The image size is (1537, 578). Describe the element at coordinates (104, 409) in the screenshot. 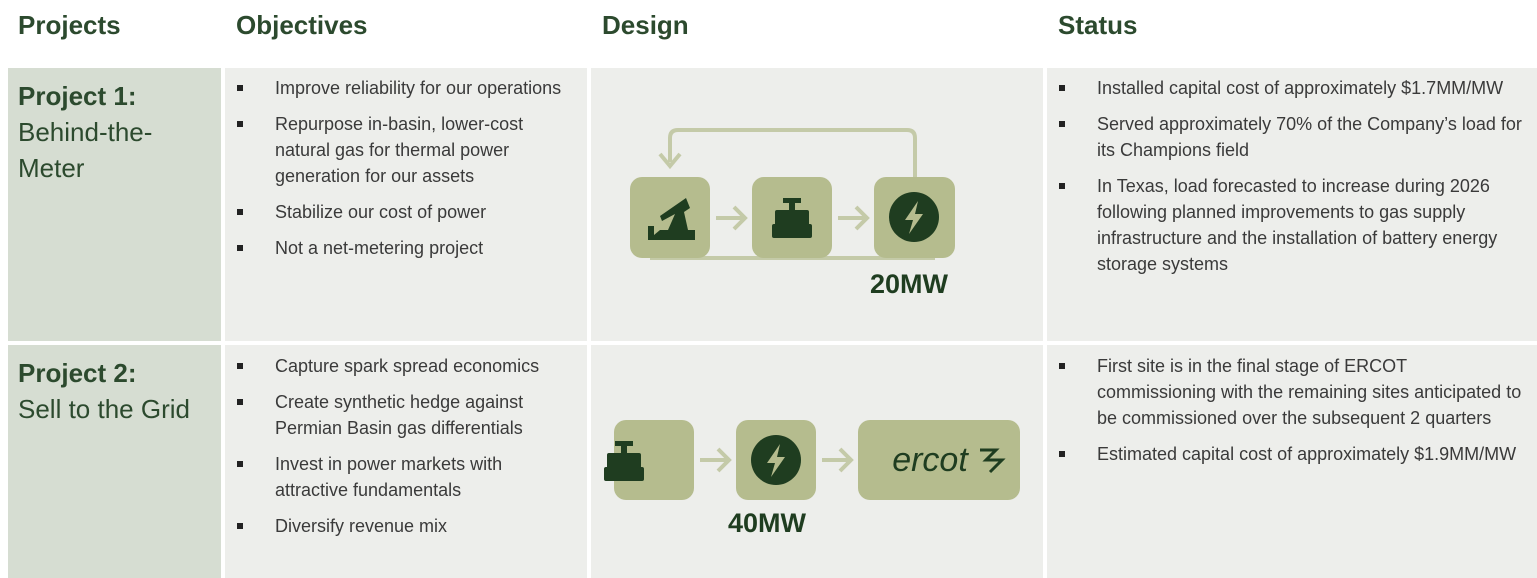

I see `project-name: Sell to the Grid` at that location.